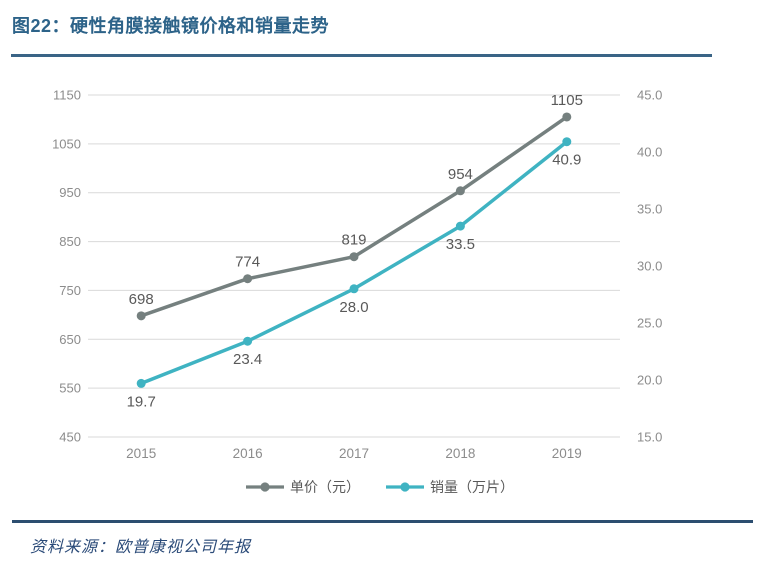 This screenshot has height=572, width=760. I want to click on y-axis-tick-label-left: 850, so click(70, 241).